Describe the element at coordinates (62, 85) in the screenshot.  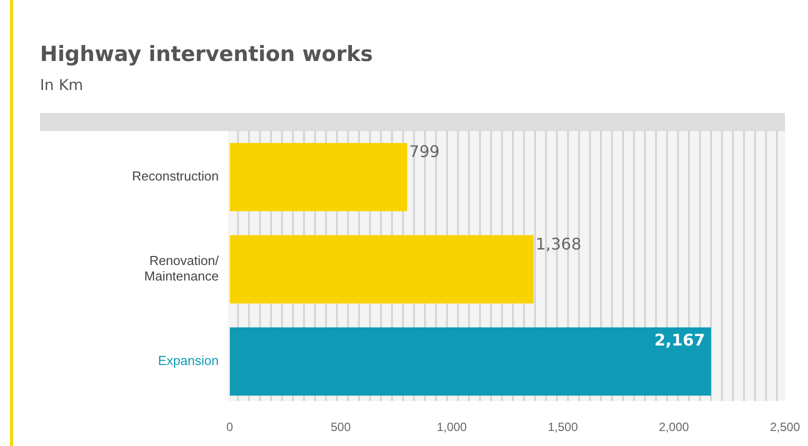
I see `text: In Km` at that location.